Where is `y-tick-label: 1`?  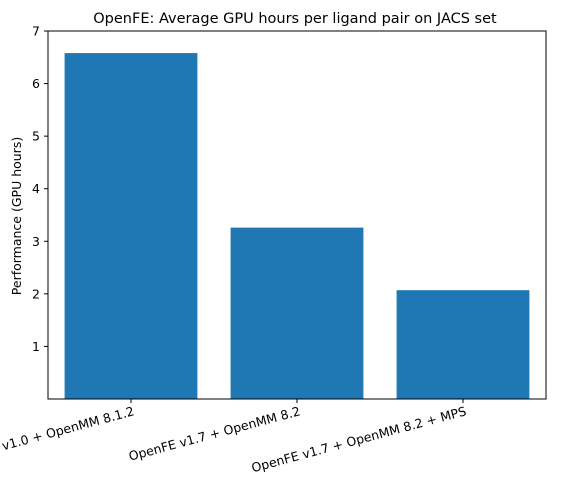 y-tick-label: 1 is located at coordinates (36, 346).